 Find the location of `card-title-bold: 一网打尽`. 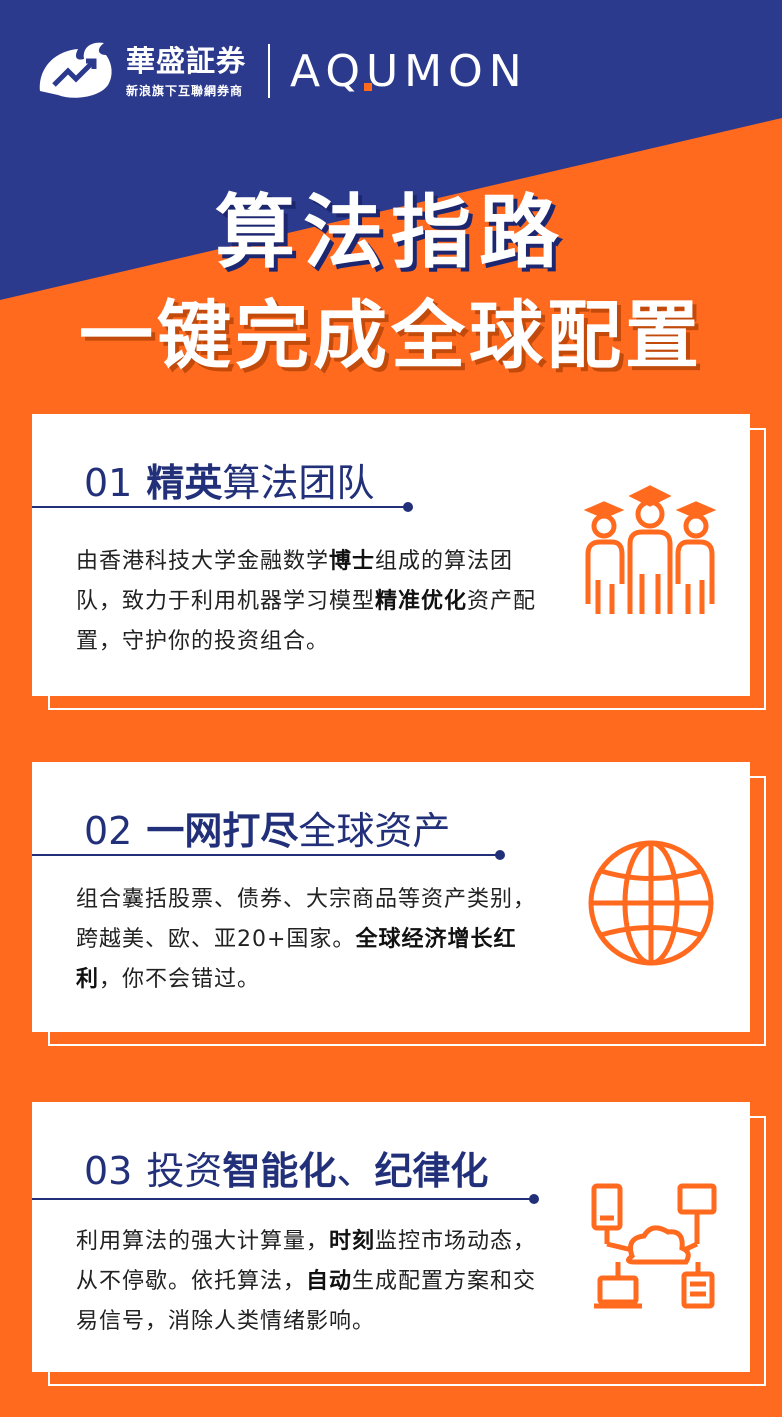

card-title-bold: 一网打尽 is located at coordinates (222, 831).